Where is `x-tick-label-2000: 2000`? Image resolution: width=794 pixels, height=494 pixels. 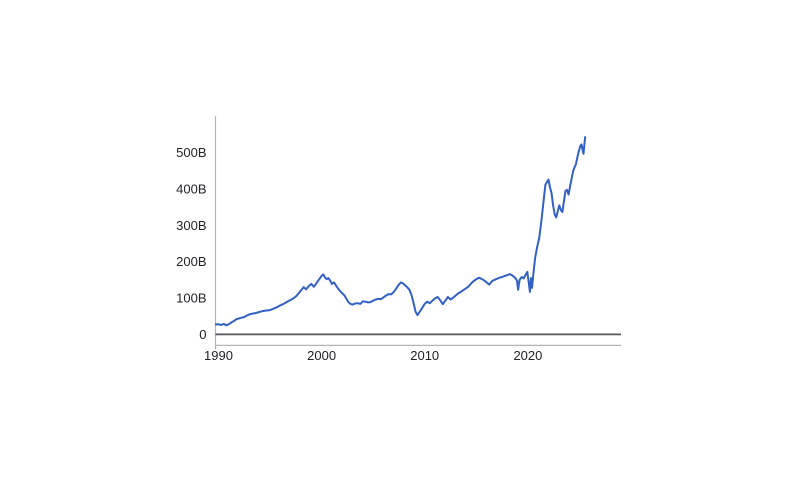
x-tick-label-2000: 2000 is located at coordinates (321, 355).